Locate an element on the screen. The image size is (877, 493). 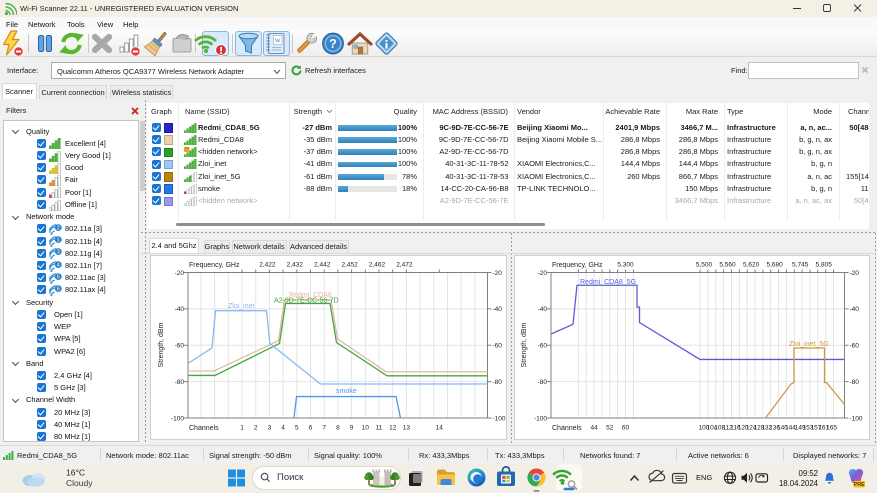
svg-text: Cloudy is located at coordinates (79, 483).